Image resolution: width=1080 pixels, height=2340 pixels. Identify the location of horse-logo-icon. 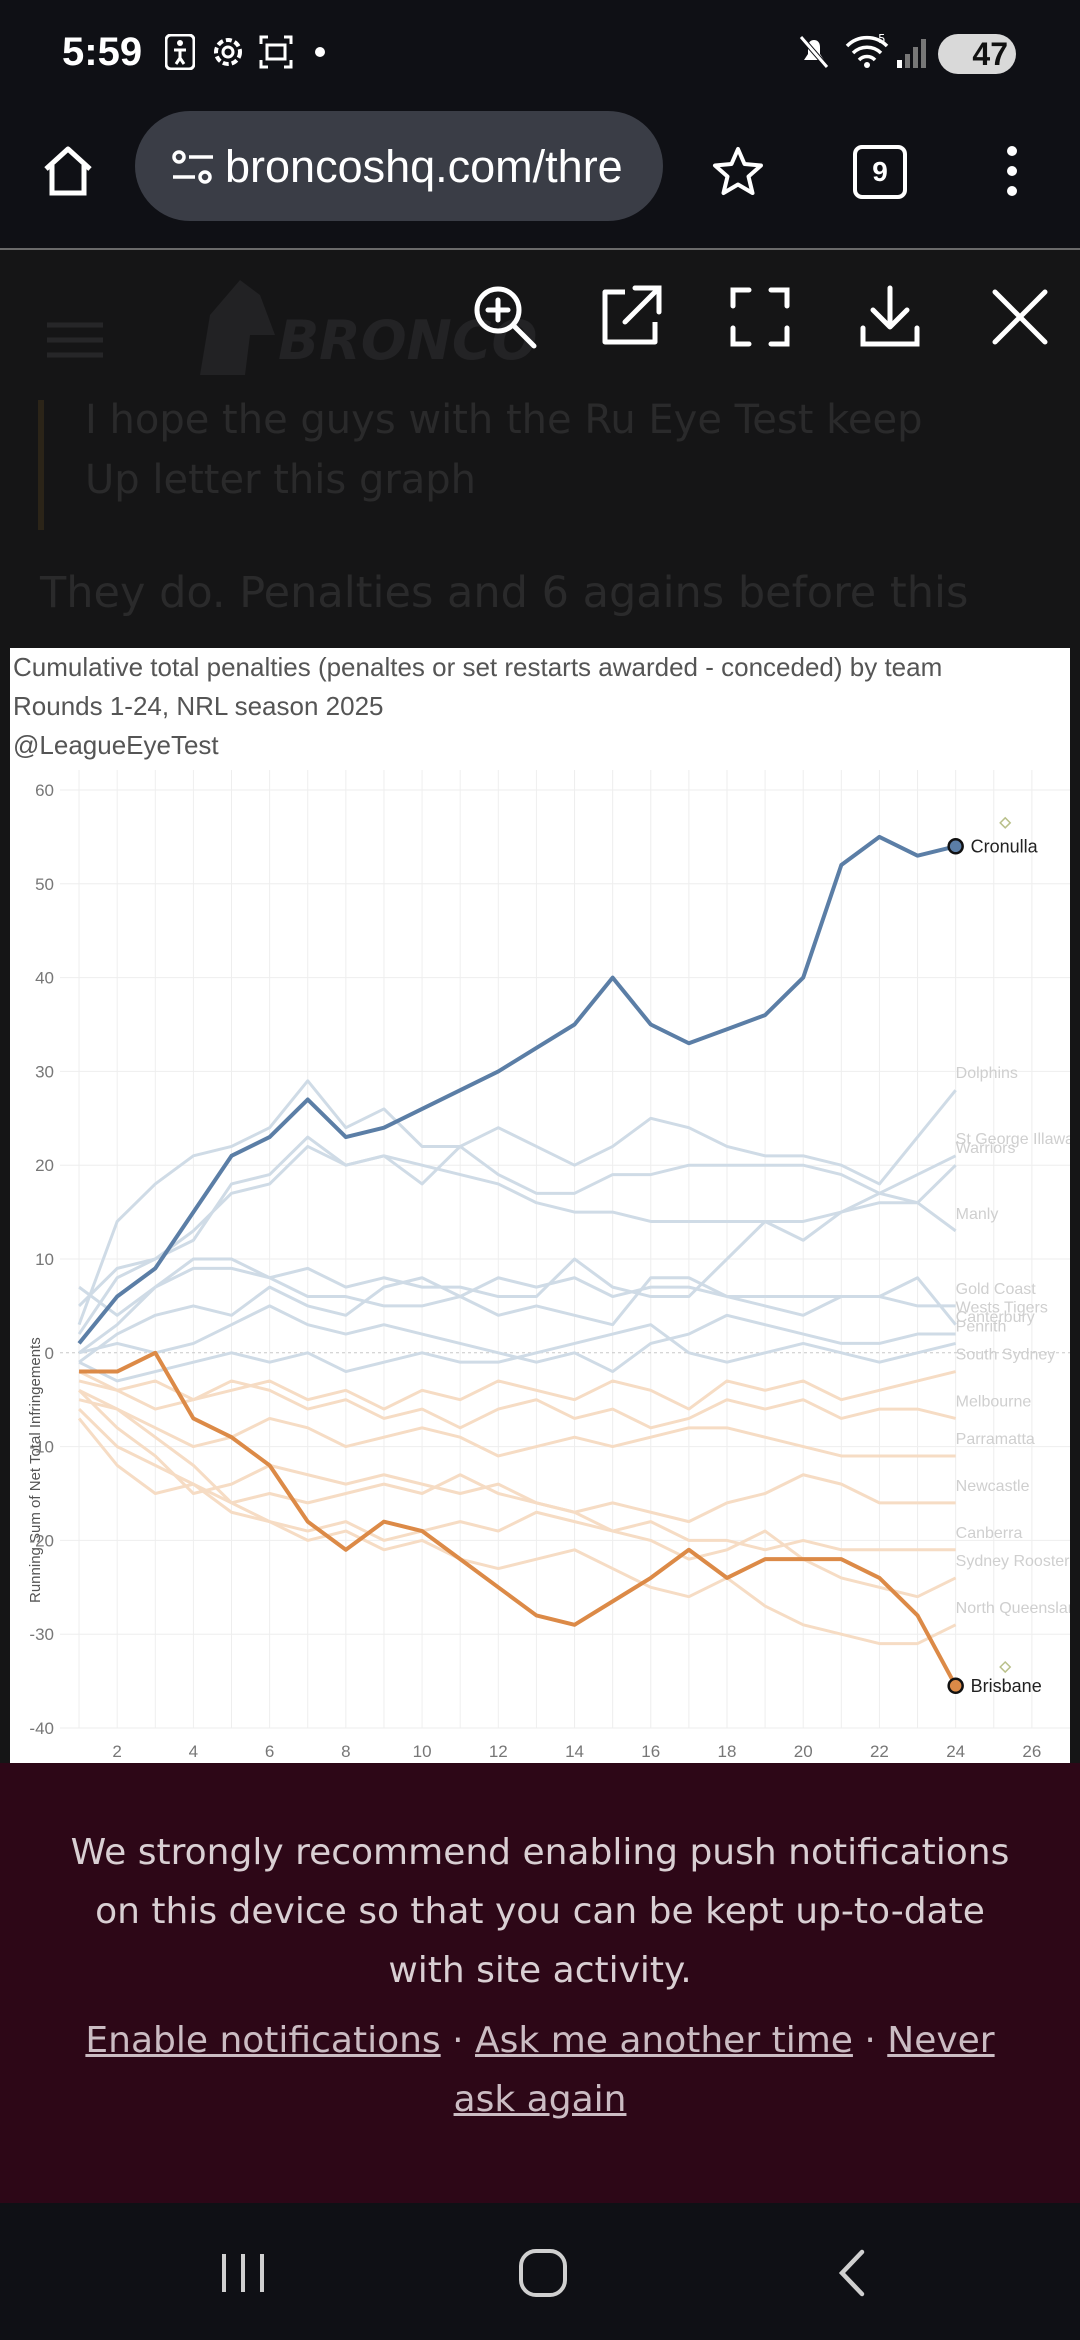
(237, 327).